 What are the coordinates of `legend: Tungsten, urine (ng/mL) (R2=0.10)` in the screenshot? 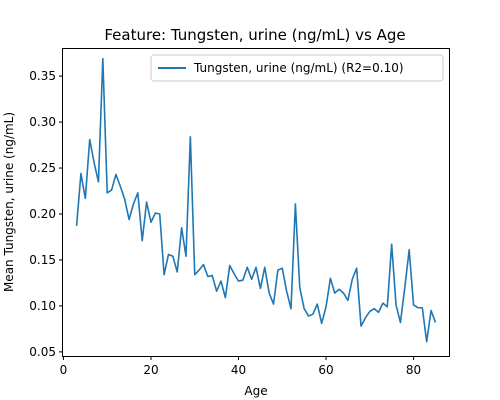 It's located at (297, 68).